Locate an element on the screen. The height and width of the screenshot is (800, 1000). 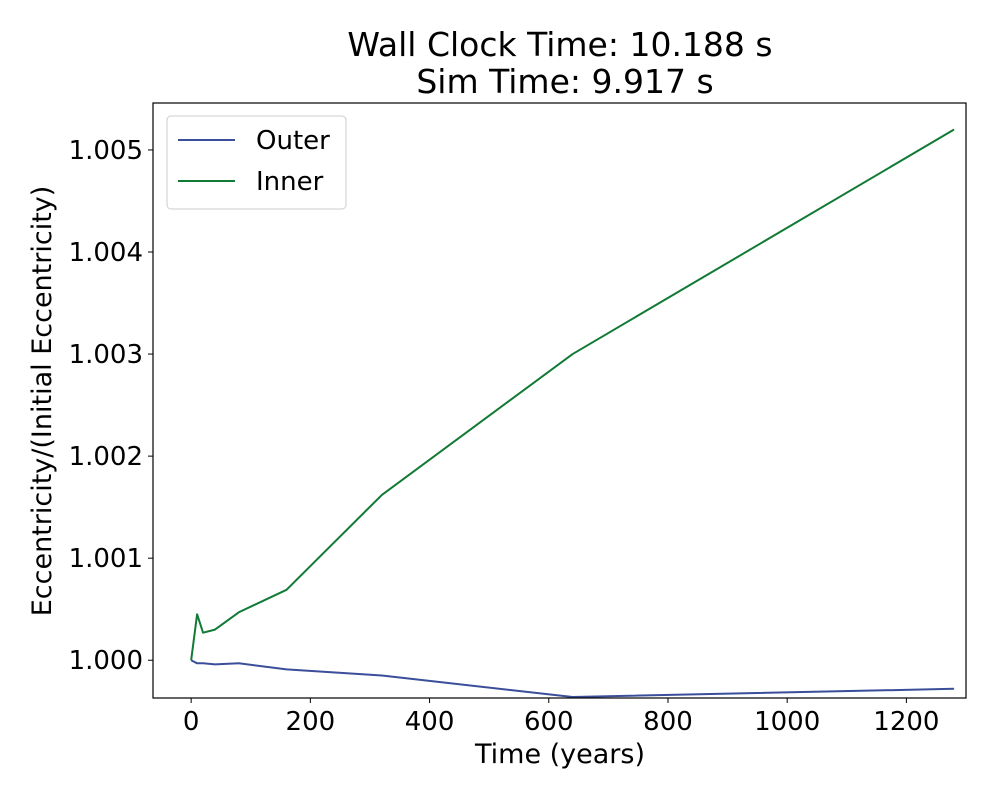
legend-label-outer: Outer is located at coordinates (293, 141).